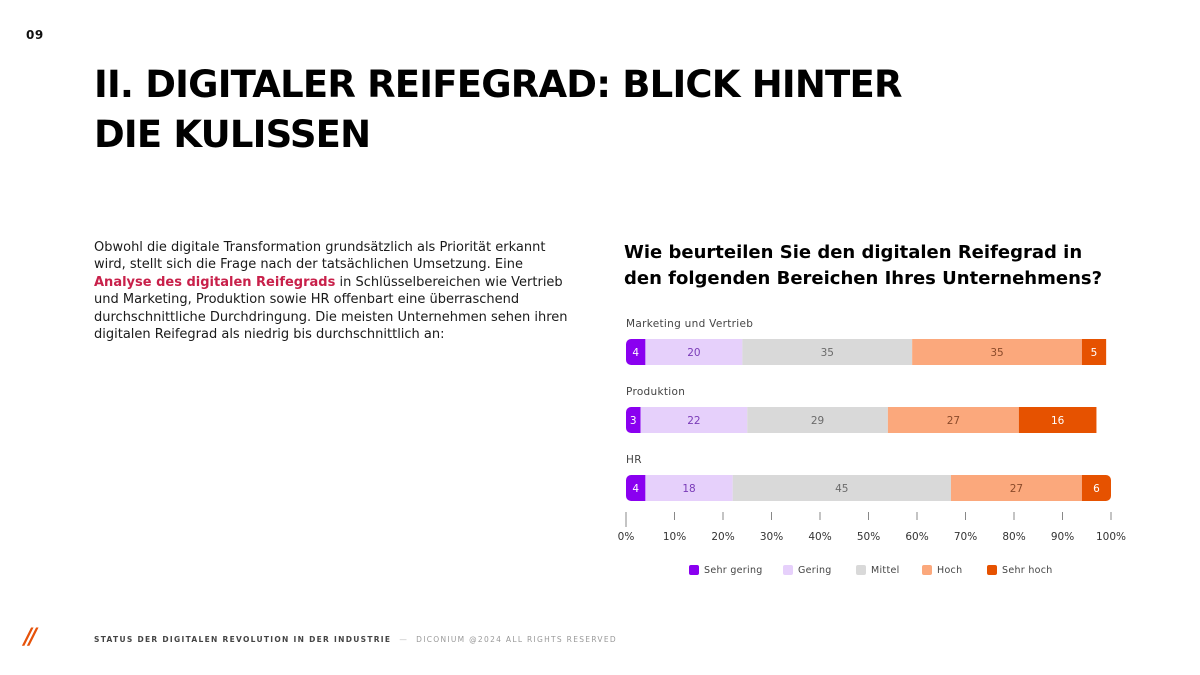 This screenshot has width=1200, height=675. I want to click on data-label: 45, so click(841, 489).